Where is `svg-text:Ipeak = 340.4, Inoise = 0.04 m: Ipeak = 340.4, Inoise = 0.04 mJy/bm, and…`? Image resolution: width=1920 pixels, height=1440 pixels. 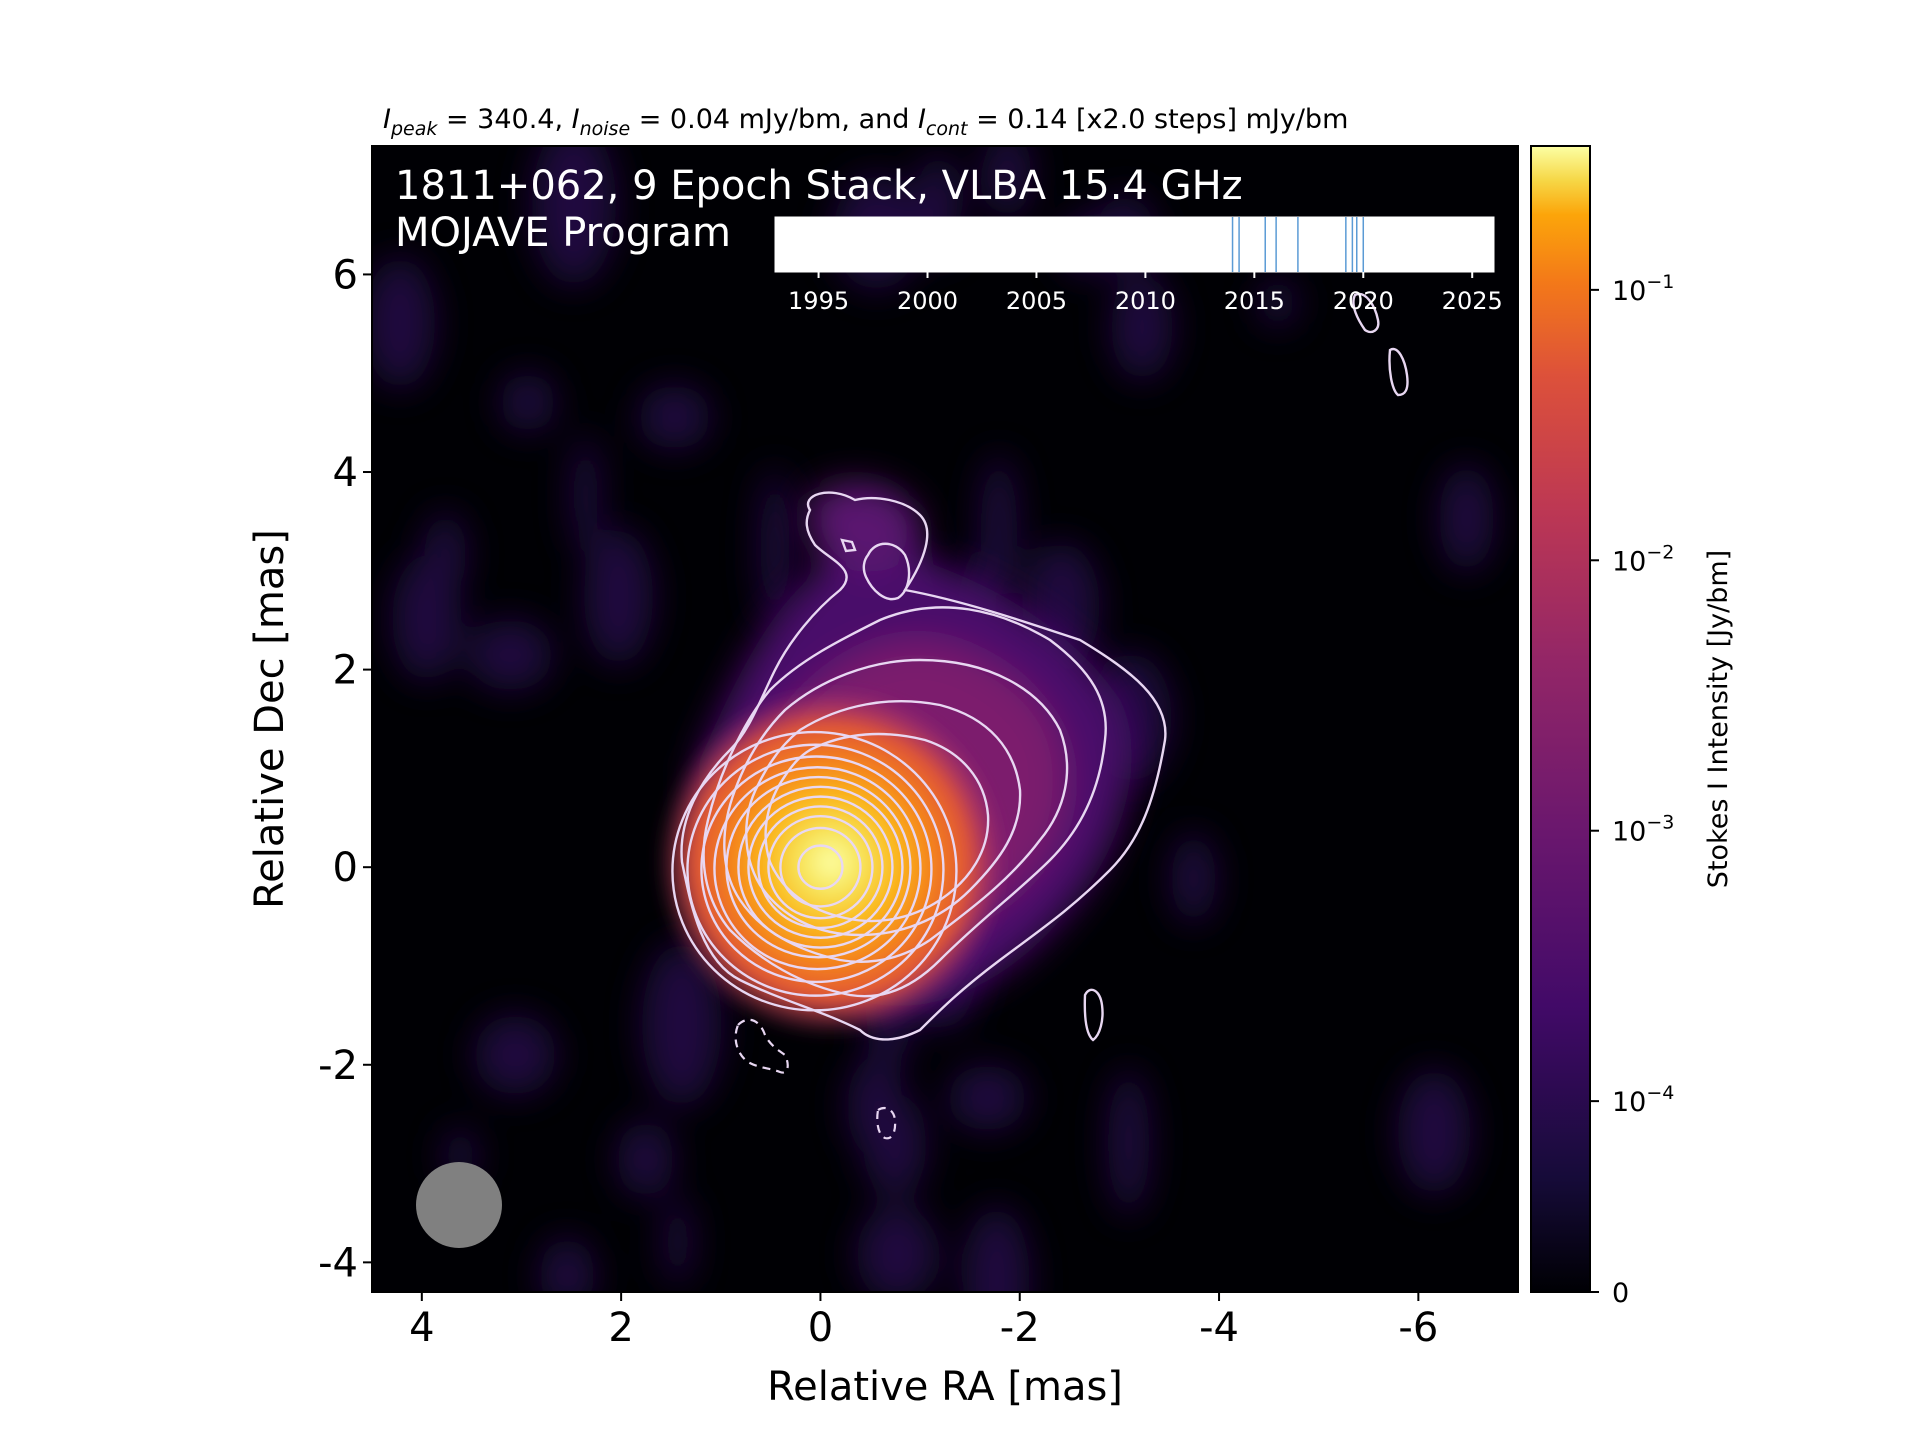 svg-text:Ipeak = 340.4, Inoise = 0.04 m: Ipeak = 340.4, Inoise = 0.04 mJy/bm, and… is located at coordinates (865, 122).